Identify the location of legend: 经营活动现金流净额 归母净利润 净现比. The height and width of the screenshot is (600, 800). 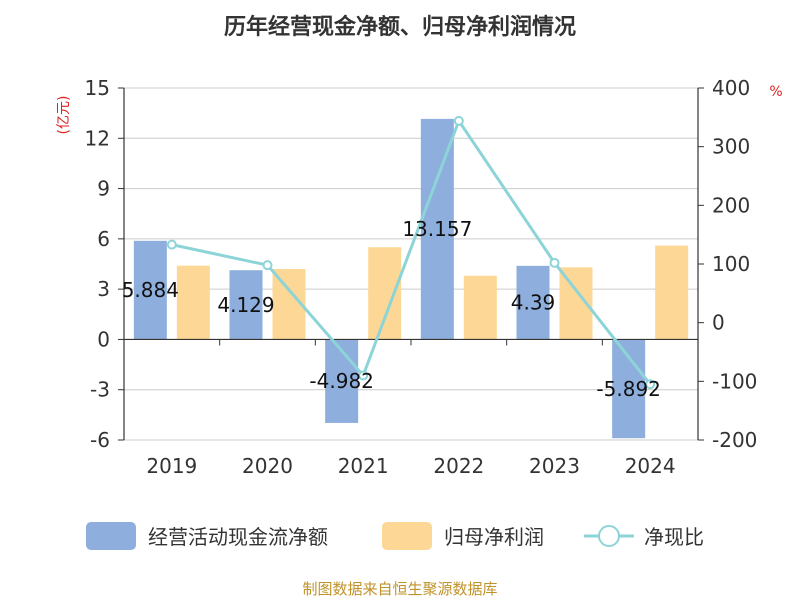
(395, 536).